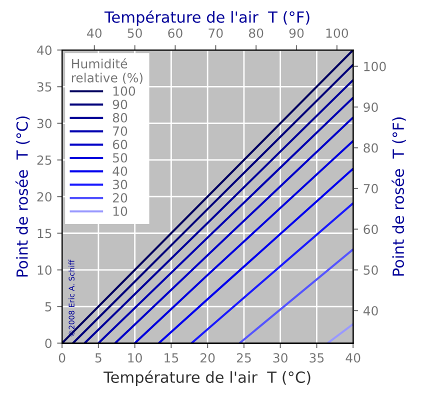 The image size is (428, 394). I want to click on y-tick-label: 30, so click(44, 123).